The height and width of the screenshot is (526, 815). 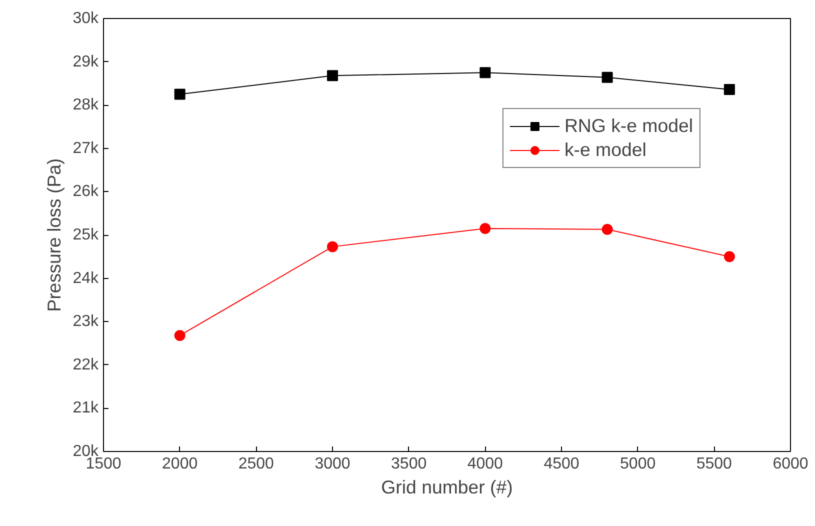 I want to click on x-tick-label: 5000, so click(x=638, y=464).